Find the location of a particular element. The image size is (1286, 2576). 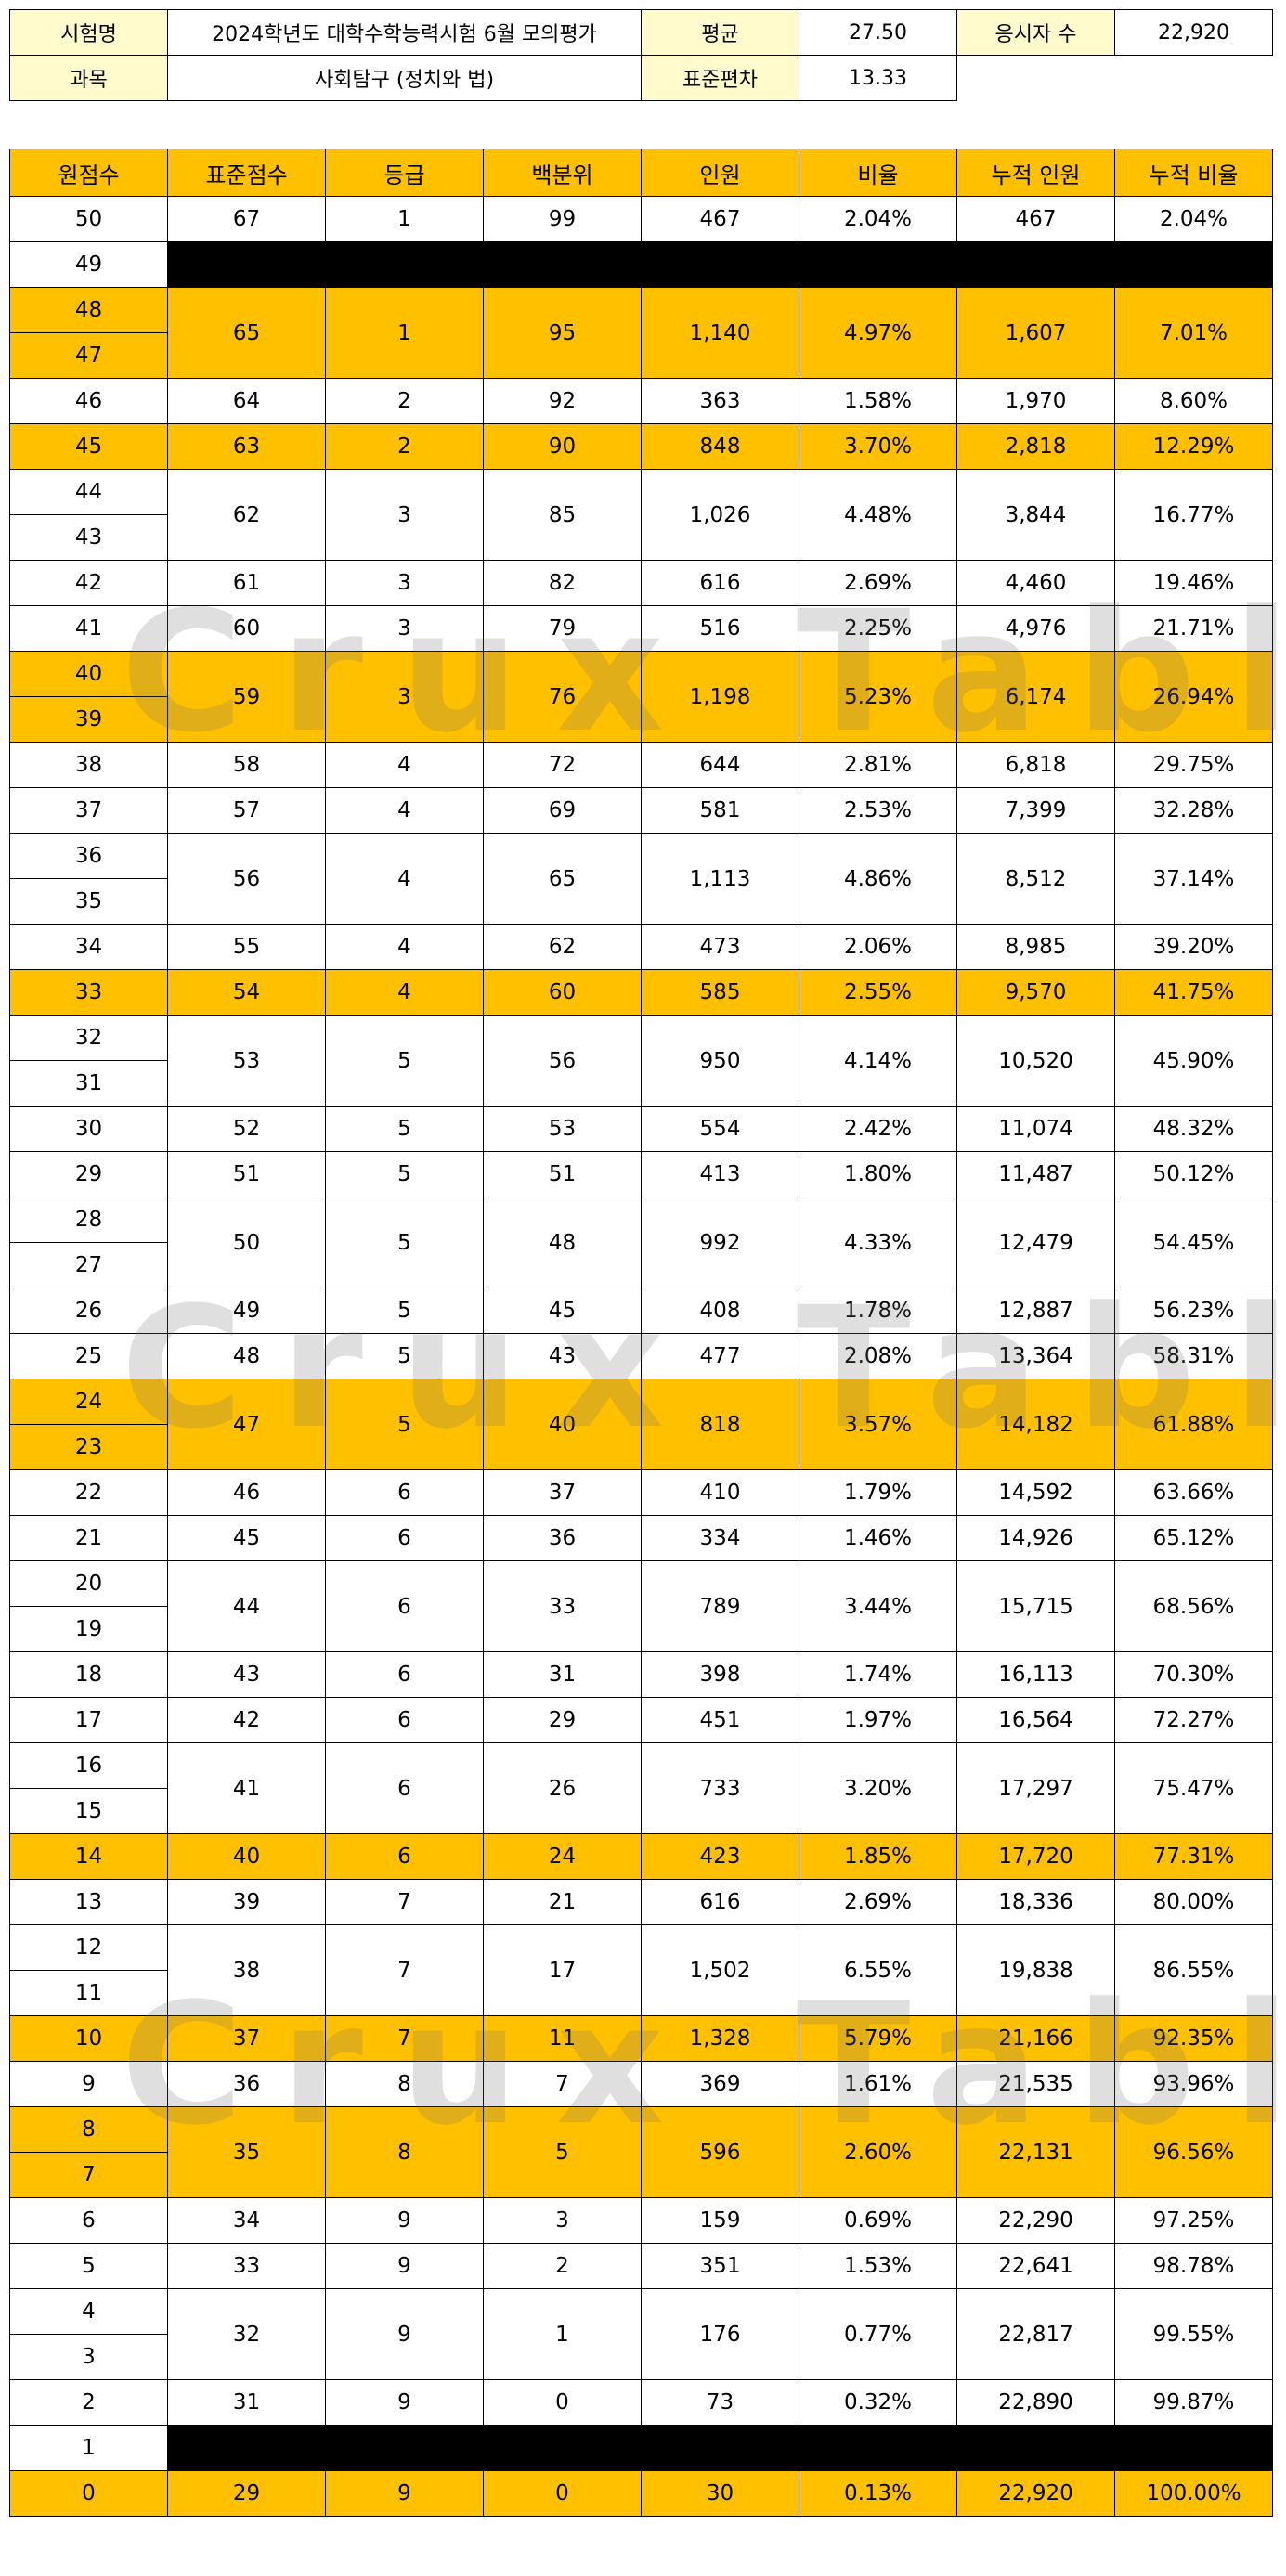

cumulative-ratio-cell: 21.71% is located at coordinates (1193, 628).